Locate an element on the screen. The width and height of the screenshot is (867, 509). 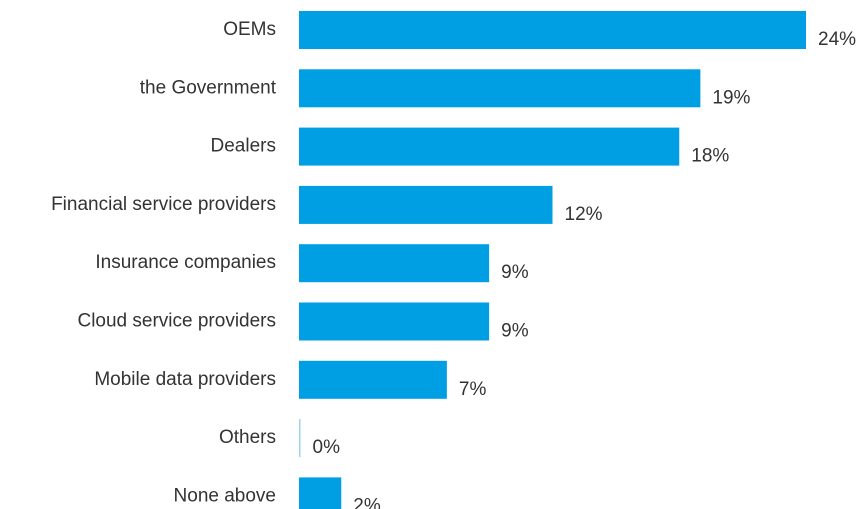
category-label: Others is located at coordinates (247, 437).